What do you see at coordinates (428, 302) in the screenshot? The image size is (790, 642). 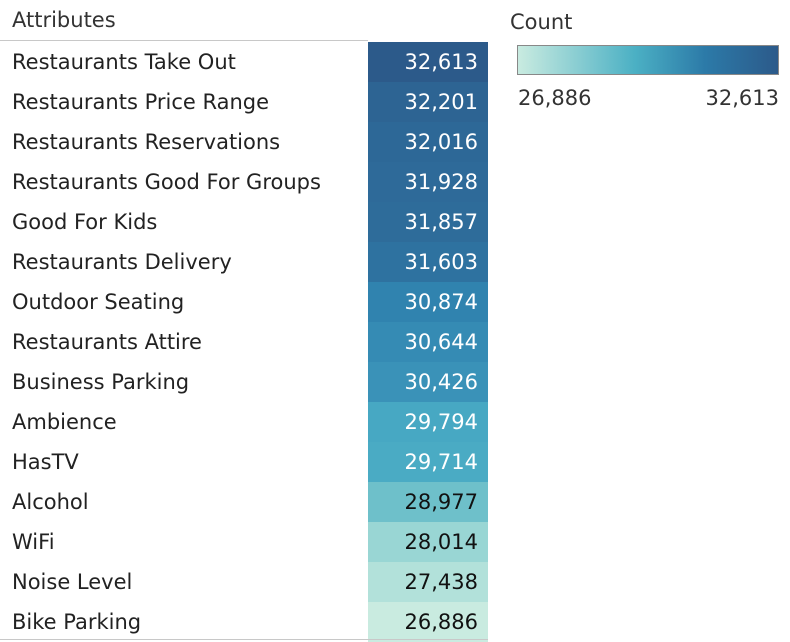 I see `value-cell: 30,874` at bounding box center [428, 302].